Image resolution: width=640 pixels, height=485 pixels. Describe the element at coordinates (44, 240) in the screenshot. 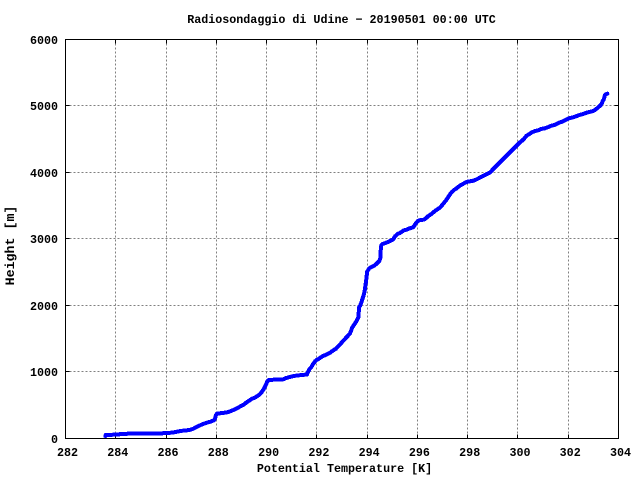

I see `svg-text: 3000` at that location.